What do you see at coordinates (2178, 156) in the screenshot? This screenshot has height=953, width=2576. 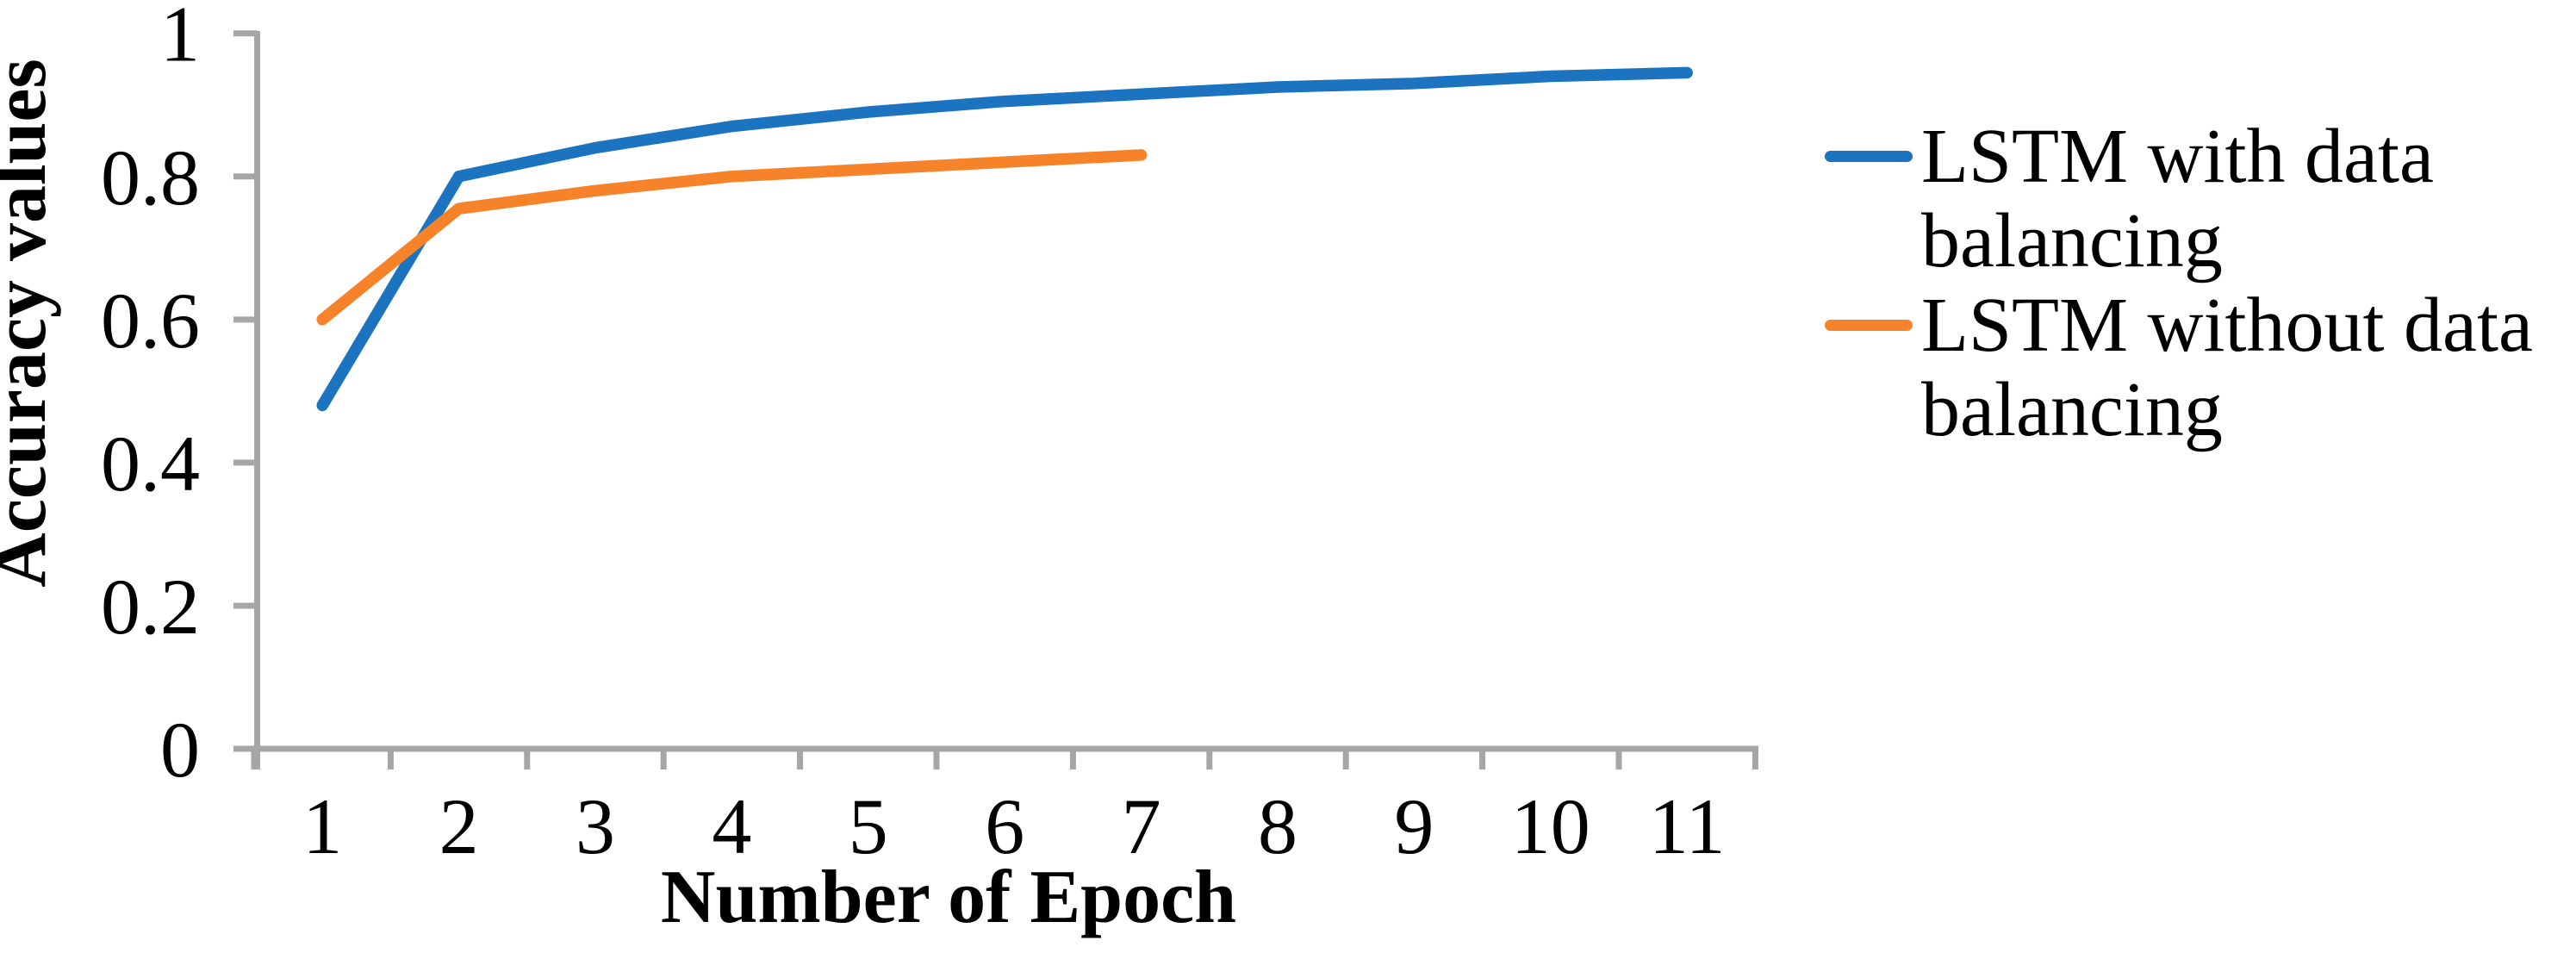 I see `legend-label-line: LSTM with data` at bounding box center [2178, 156].